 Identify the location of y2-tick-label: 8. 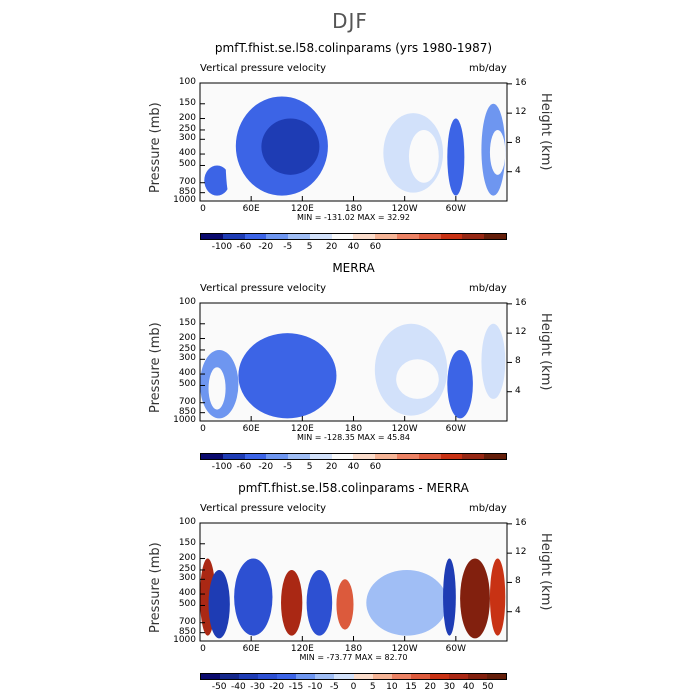
(518, 141).